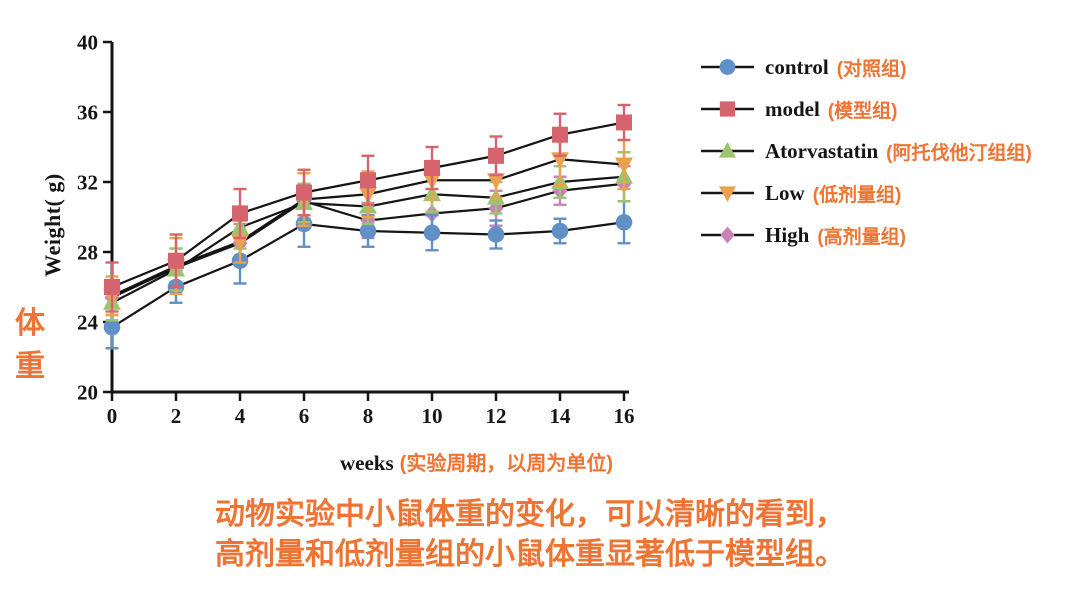 The width and height of the screenshot is (1074, 599). I want to click on svg-text: 12, so click(496, 416).